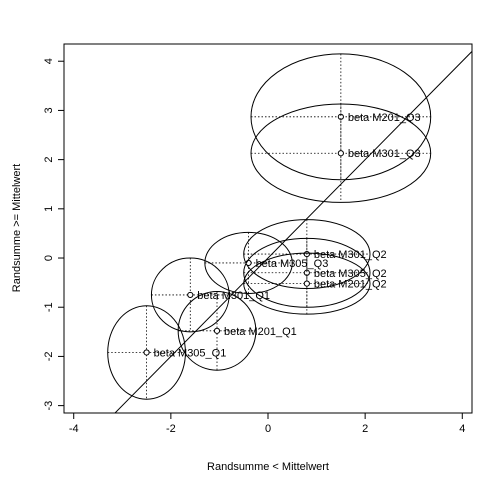 Image resolution: width=480 pixels, height=480 pixels. I want to click on y-tick-label: -2, so click(49, 357).